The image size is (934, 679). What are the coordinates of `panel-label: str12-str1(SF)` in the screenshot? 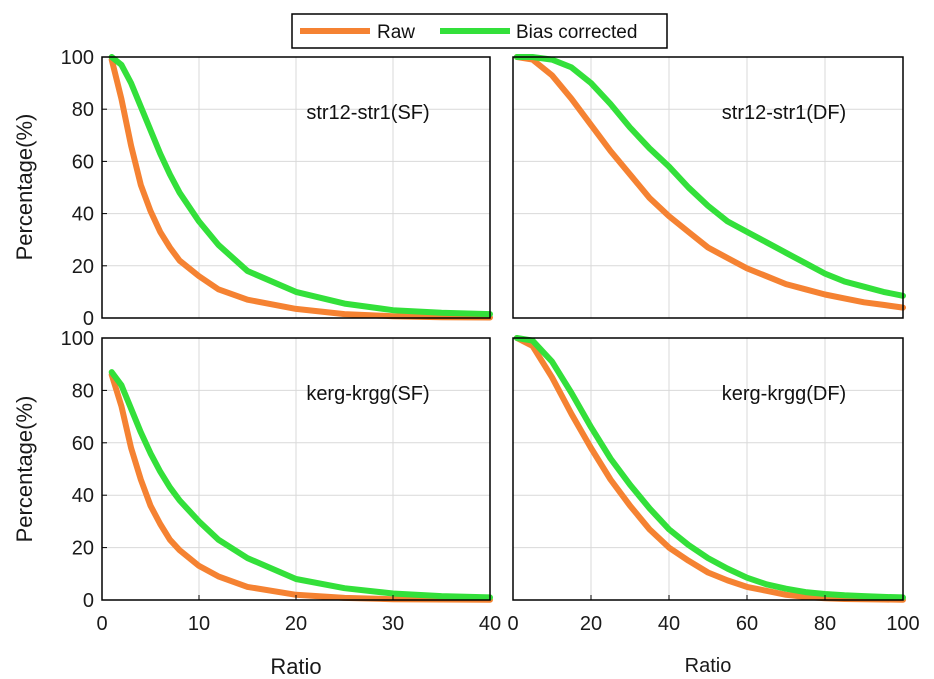 It's located at (367, 113).